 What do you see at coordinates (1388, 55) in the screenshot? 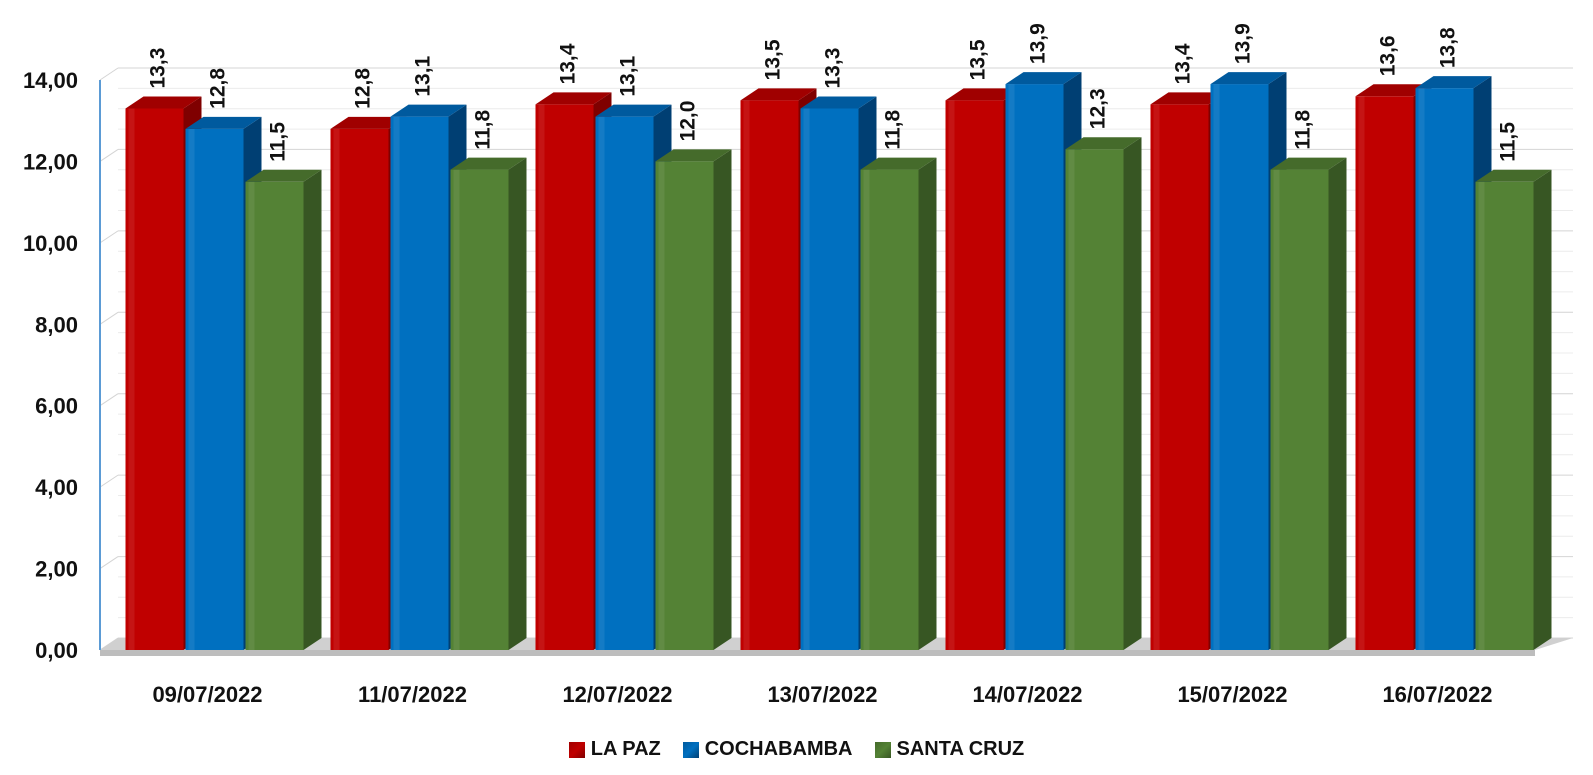
I see `data-label: 13,6` at bounding box center [1388, 55].